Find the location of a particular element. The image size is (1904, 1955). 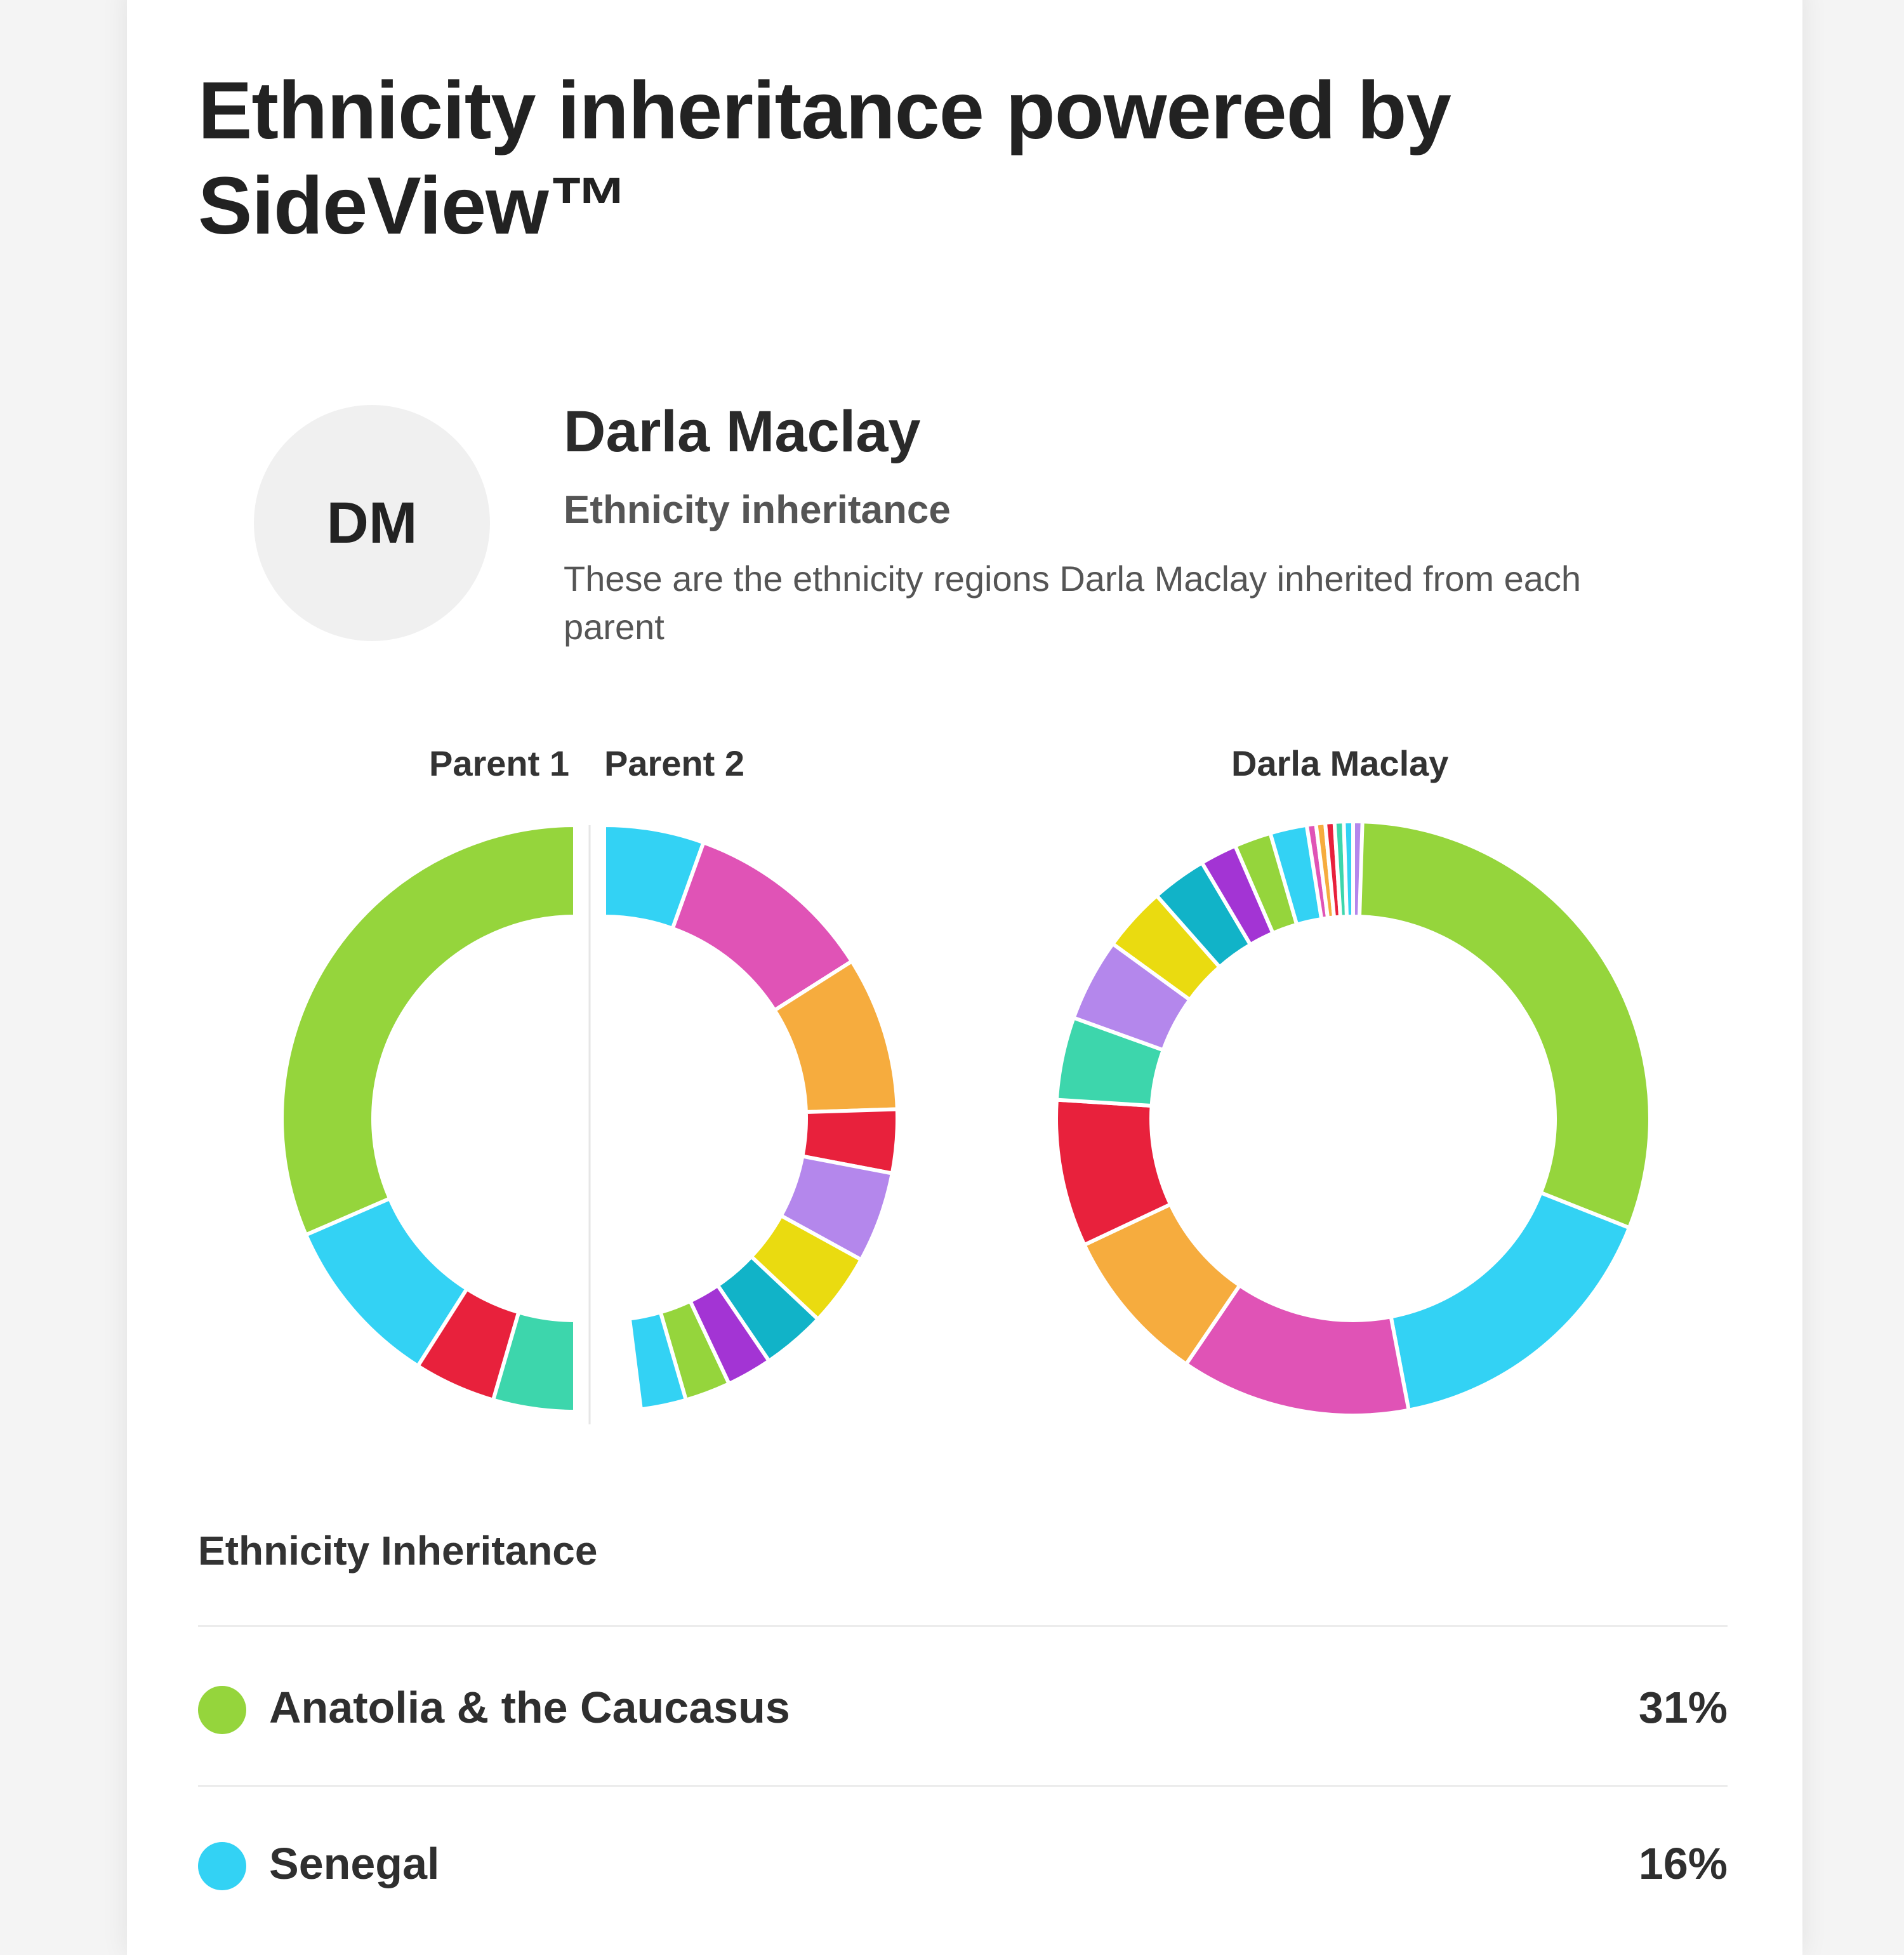

region-name: Anatolia & the Caucasus is located at coordinates (529, 1707).